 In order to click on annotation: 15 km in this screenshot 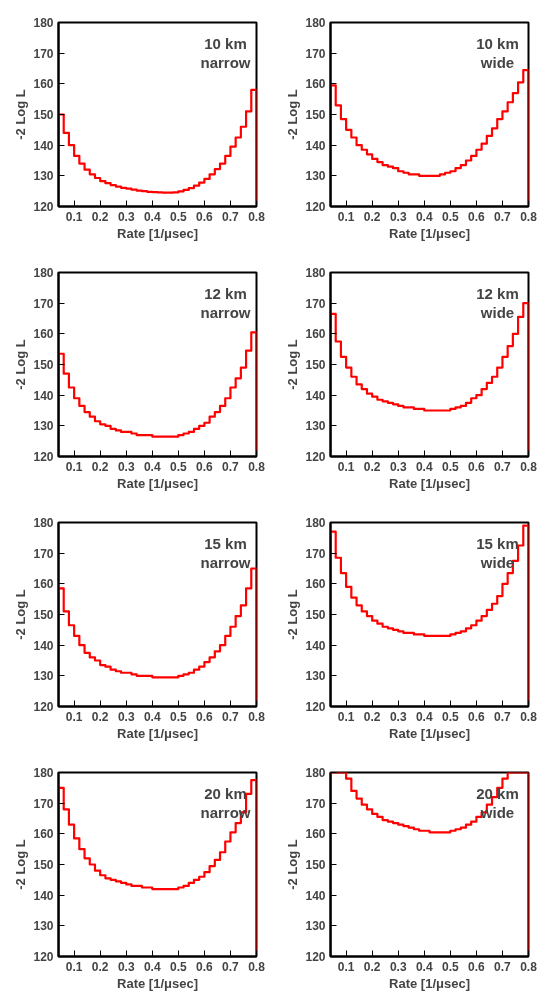, I will do `click(497, 543)`.